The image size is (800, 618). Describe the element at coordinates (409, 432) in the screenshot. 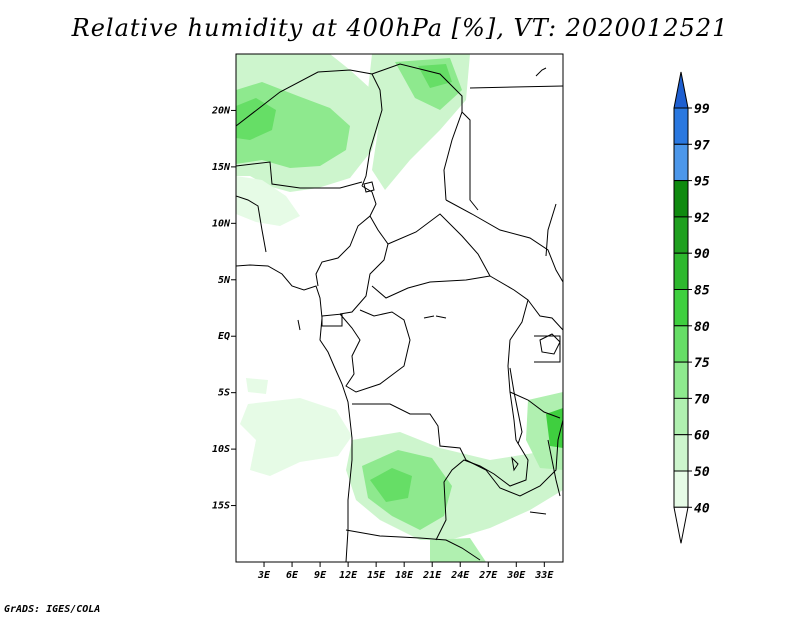

I see `border-angola-north` at that location.